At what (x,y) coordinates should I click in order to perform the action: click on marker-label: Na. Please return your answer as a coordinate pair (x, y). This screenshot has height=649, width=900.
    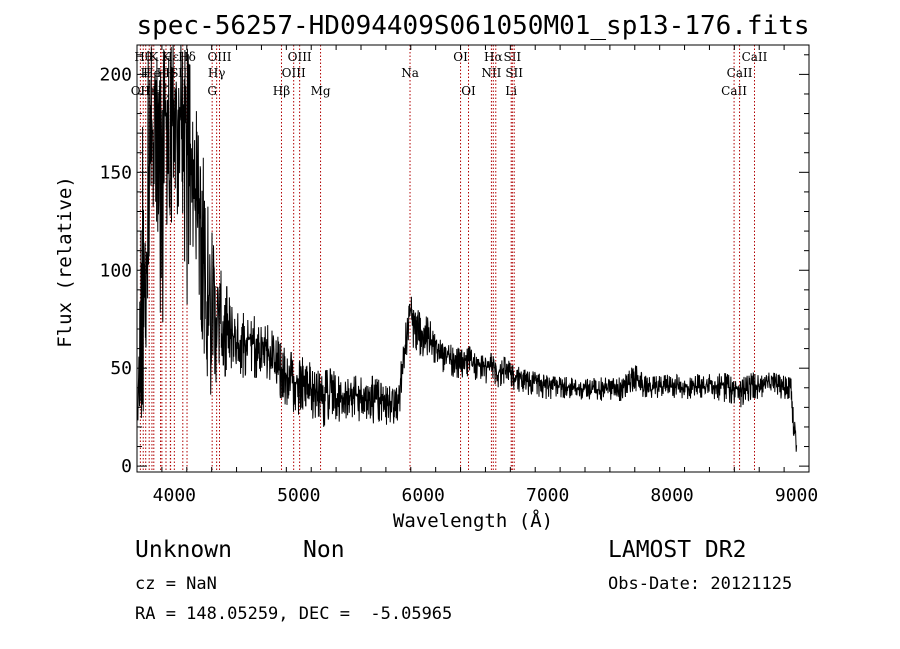
    Looking at the image, I should click on (410, 73).